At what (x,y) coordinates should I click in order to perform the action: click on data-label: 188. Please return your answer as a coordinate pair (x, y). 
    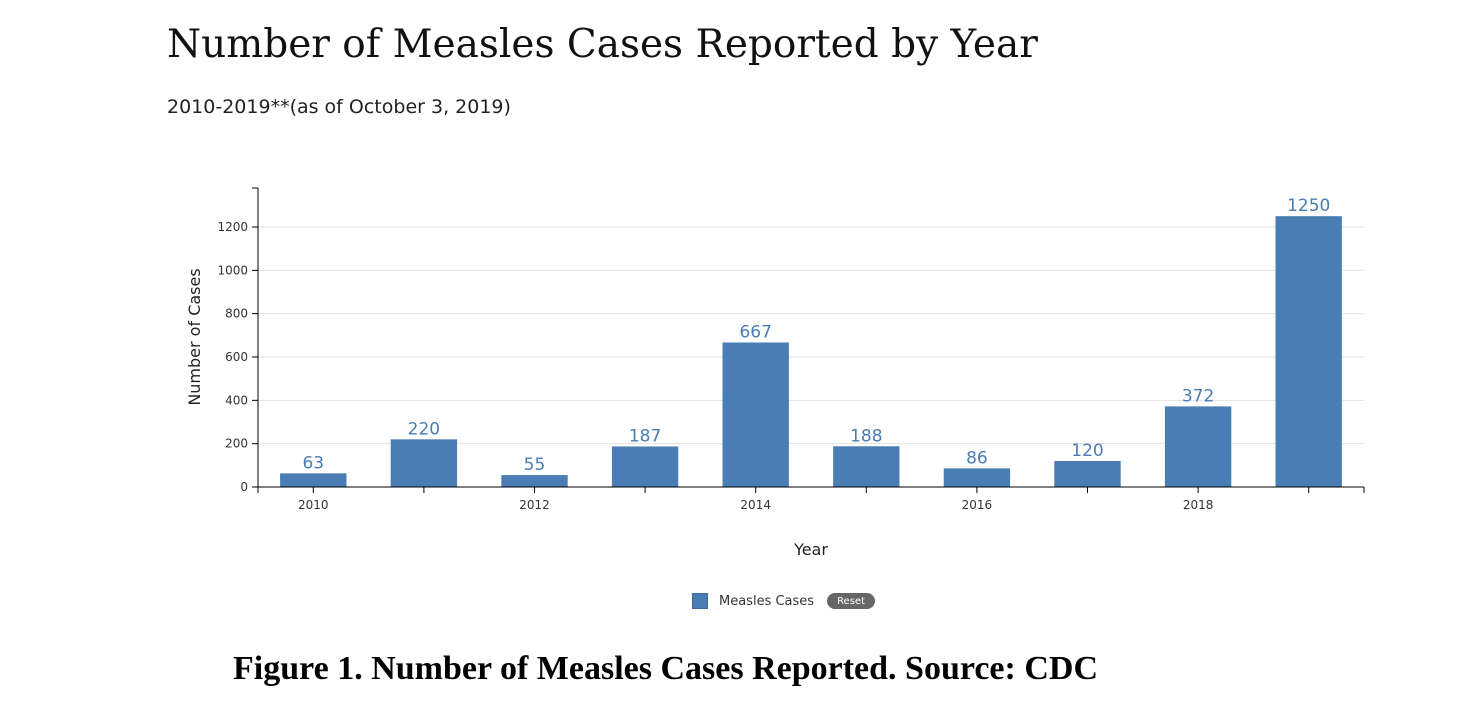
    Looking at the image, I should click on (866, 436).